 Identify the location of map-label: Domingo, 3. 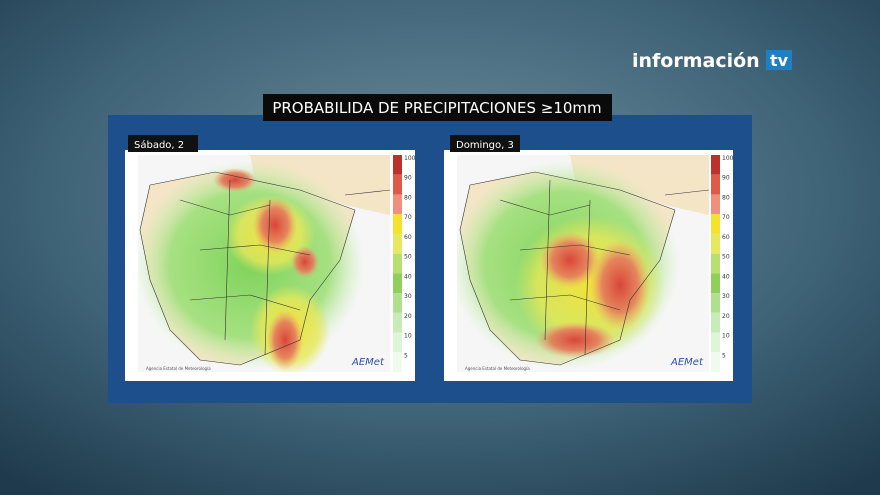
(485, 145).